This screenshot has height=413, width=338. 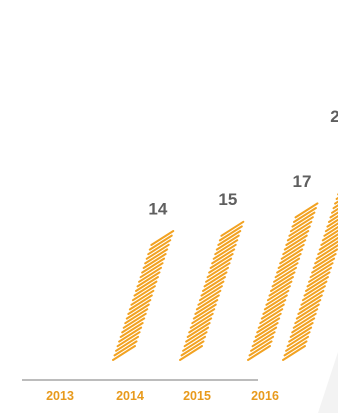 I want to click on x-tick-label-2015: 2015, so click(x=197, y=396).